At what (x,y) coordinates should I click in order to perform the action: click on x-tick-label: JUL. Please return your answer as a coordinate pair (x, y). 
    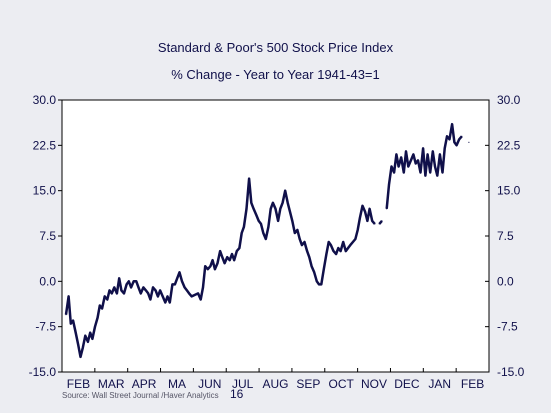
    Looking at the image, I should click on (243, 384).